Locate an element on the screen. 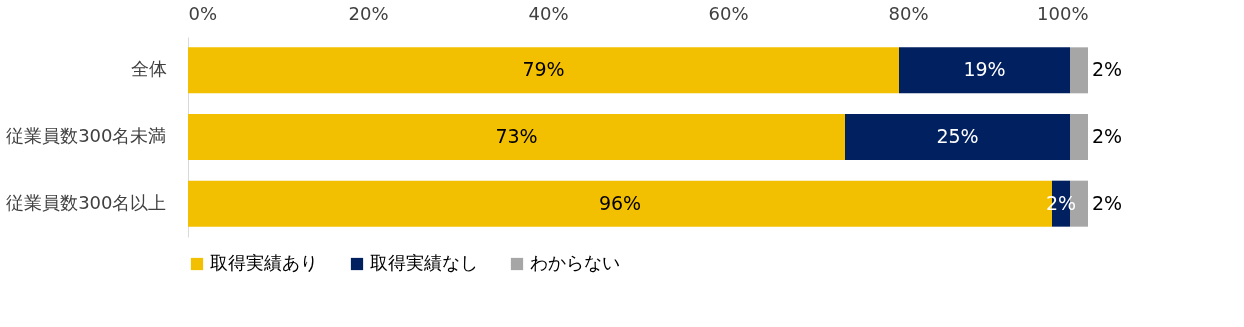  x-tick-label: 40% is located at coordinates (548, 13).